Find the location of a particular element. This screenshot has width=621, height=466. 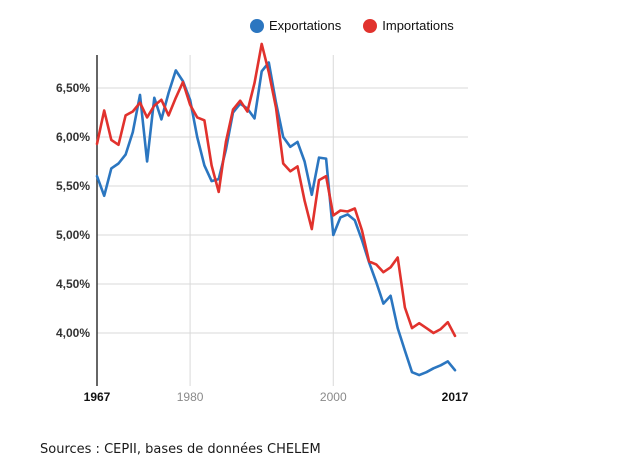

importations-dot-icon is located at coordinates (370, 25).